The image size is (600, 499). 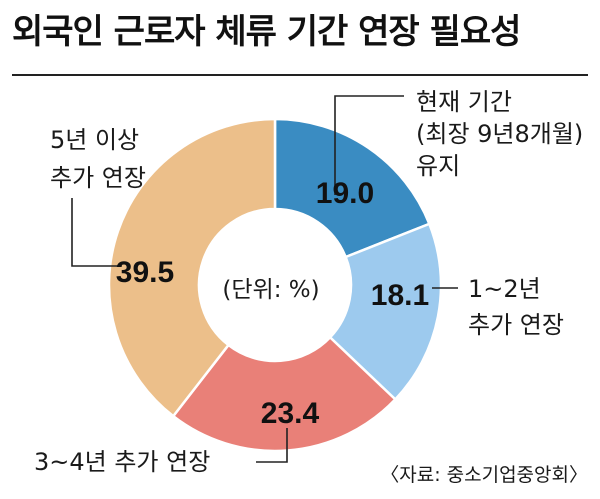 What do you see at coordinates (145, 272) in the screenshot?
I see `value-label-4: 39.5` at bounding box center [145, 272].